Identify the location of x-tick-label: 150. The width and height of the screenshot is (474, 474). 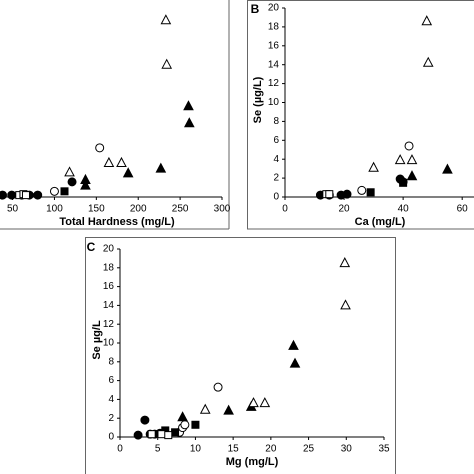
(96, 209).